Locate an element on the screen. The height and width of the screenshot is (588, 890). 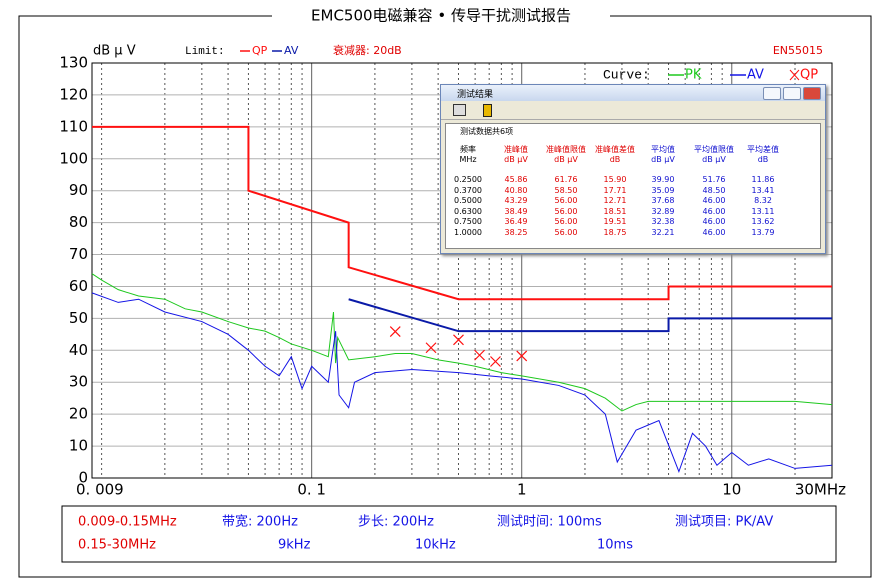
footer-text: 10ms is located at coordinates (615, 545).